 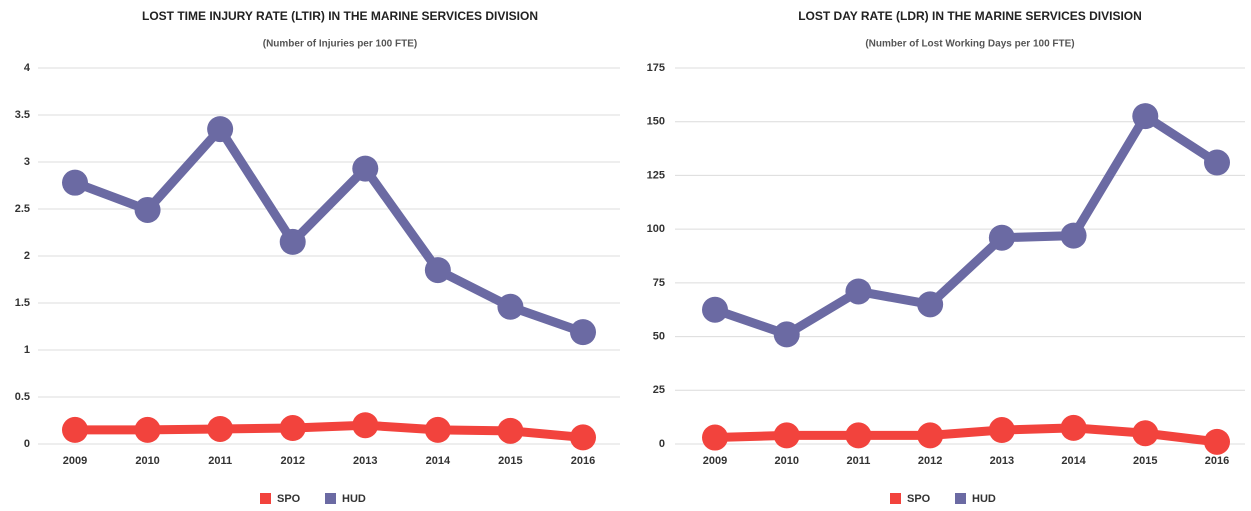 What do you see at coordinates (22, 303) in the screenshot?
I see `y-tick-label: 1.5` at bounding box center [22, 303].